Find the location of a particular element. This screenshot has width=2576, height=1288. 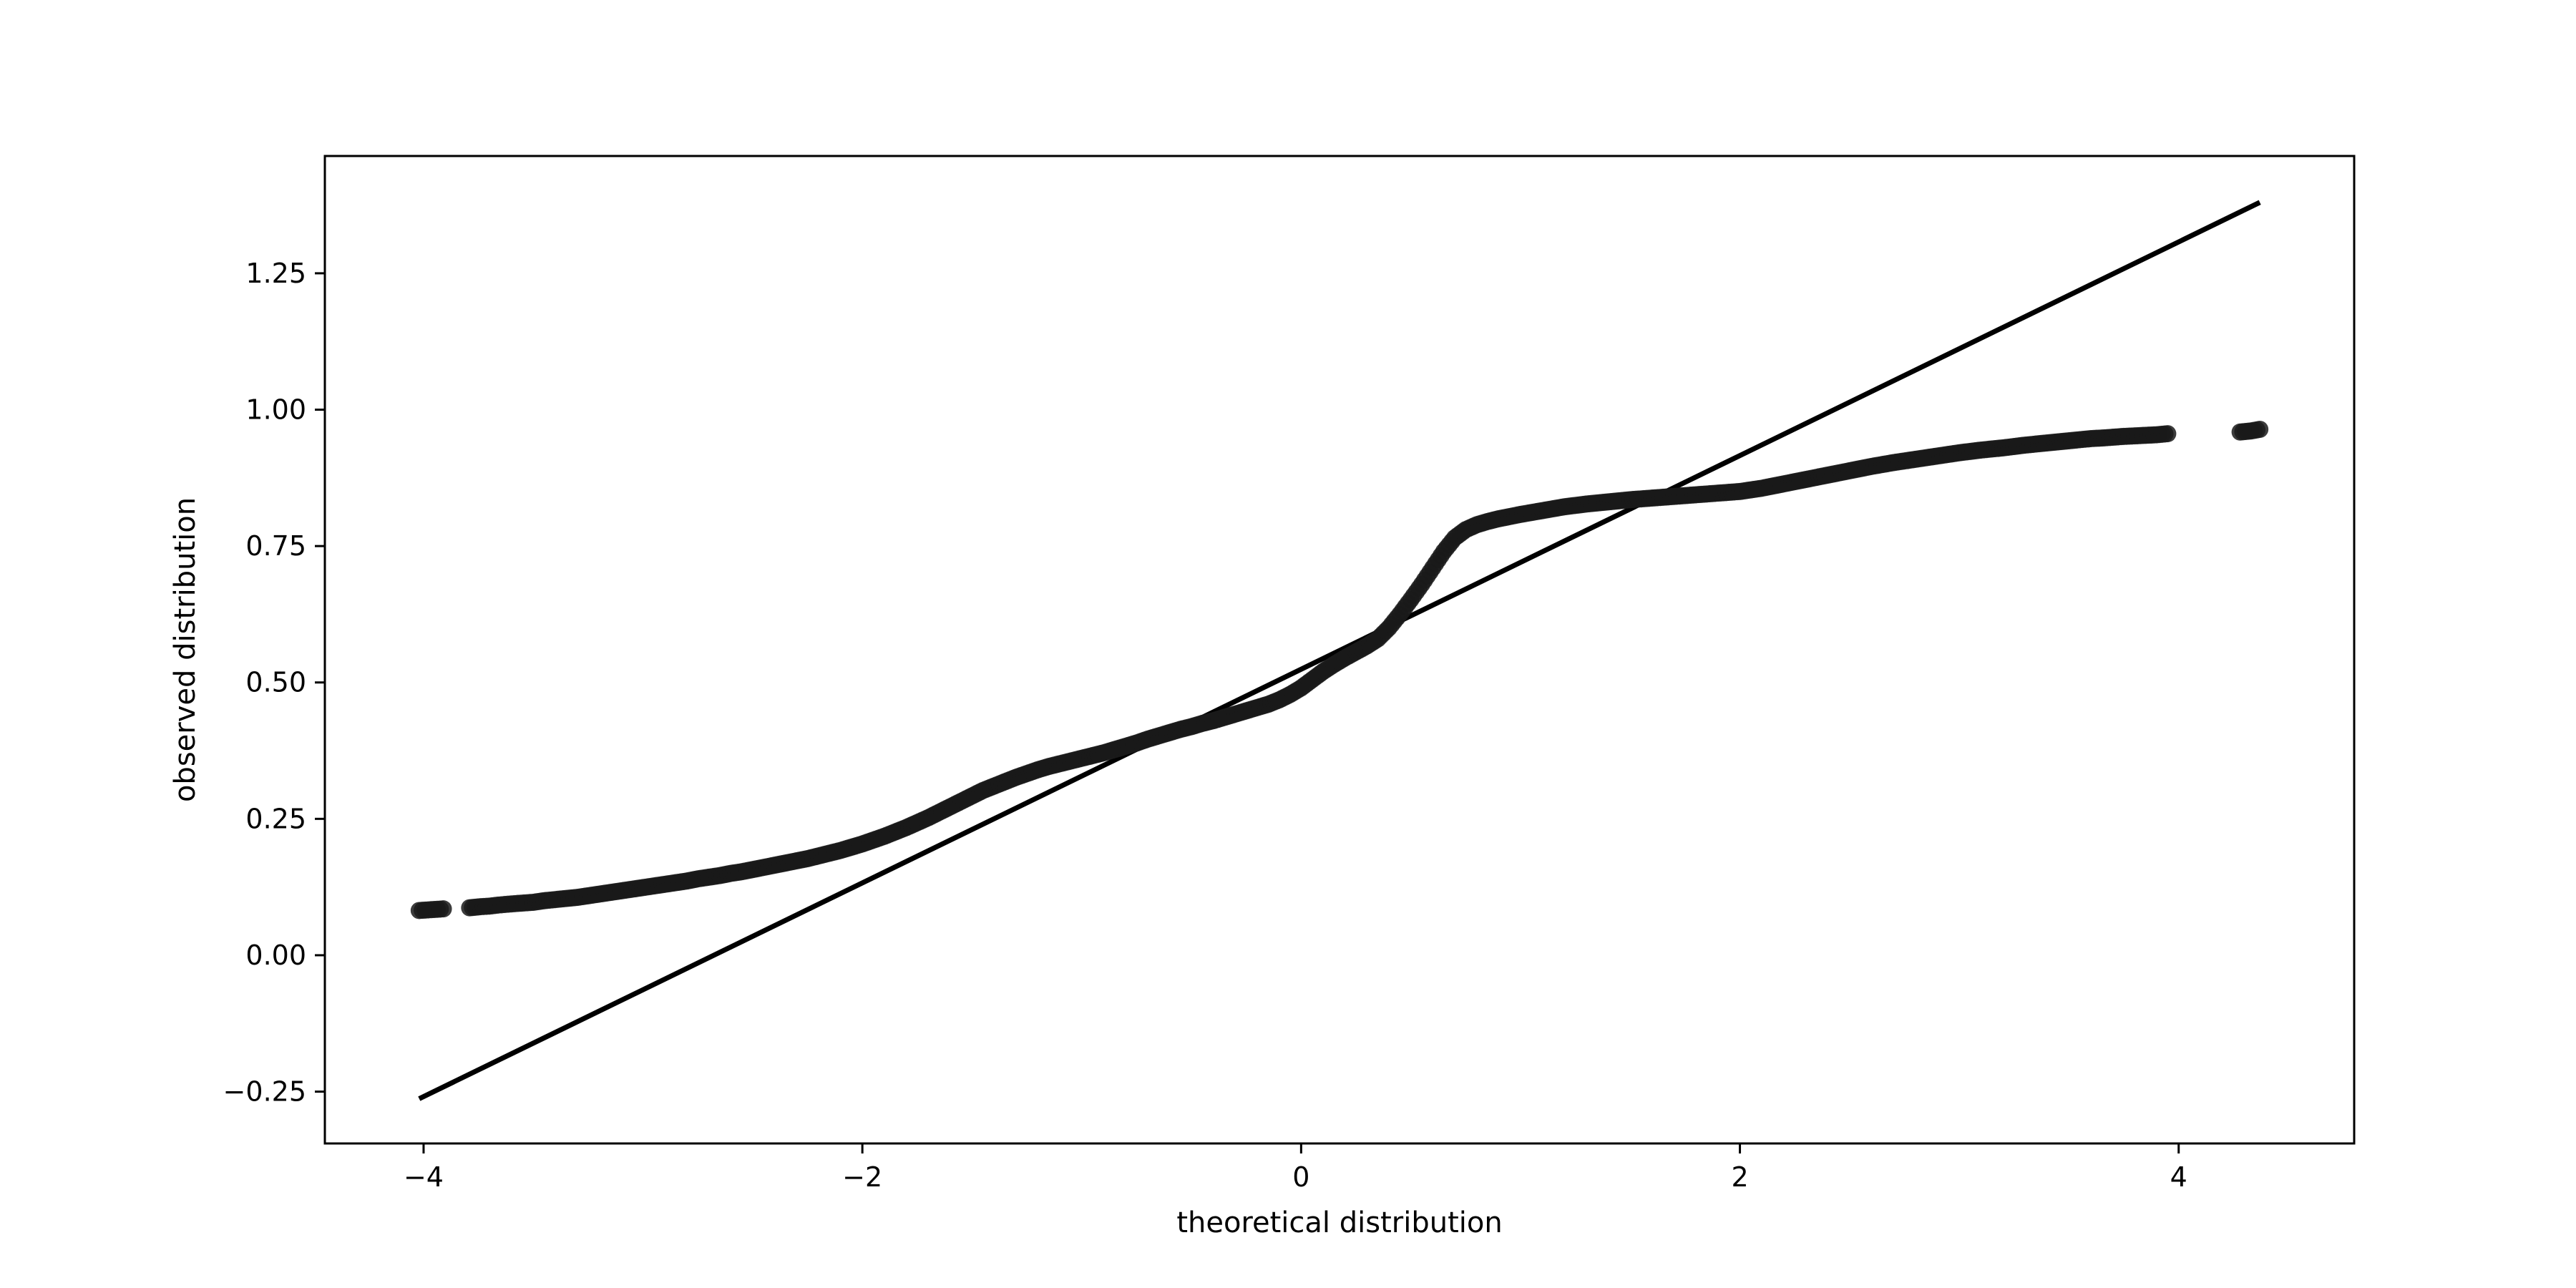

x-tick-label: −4 is located at coordinates (424, 1177).